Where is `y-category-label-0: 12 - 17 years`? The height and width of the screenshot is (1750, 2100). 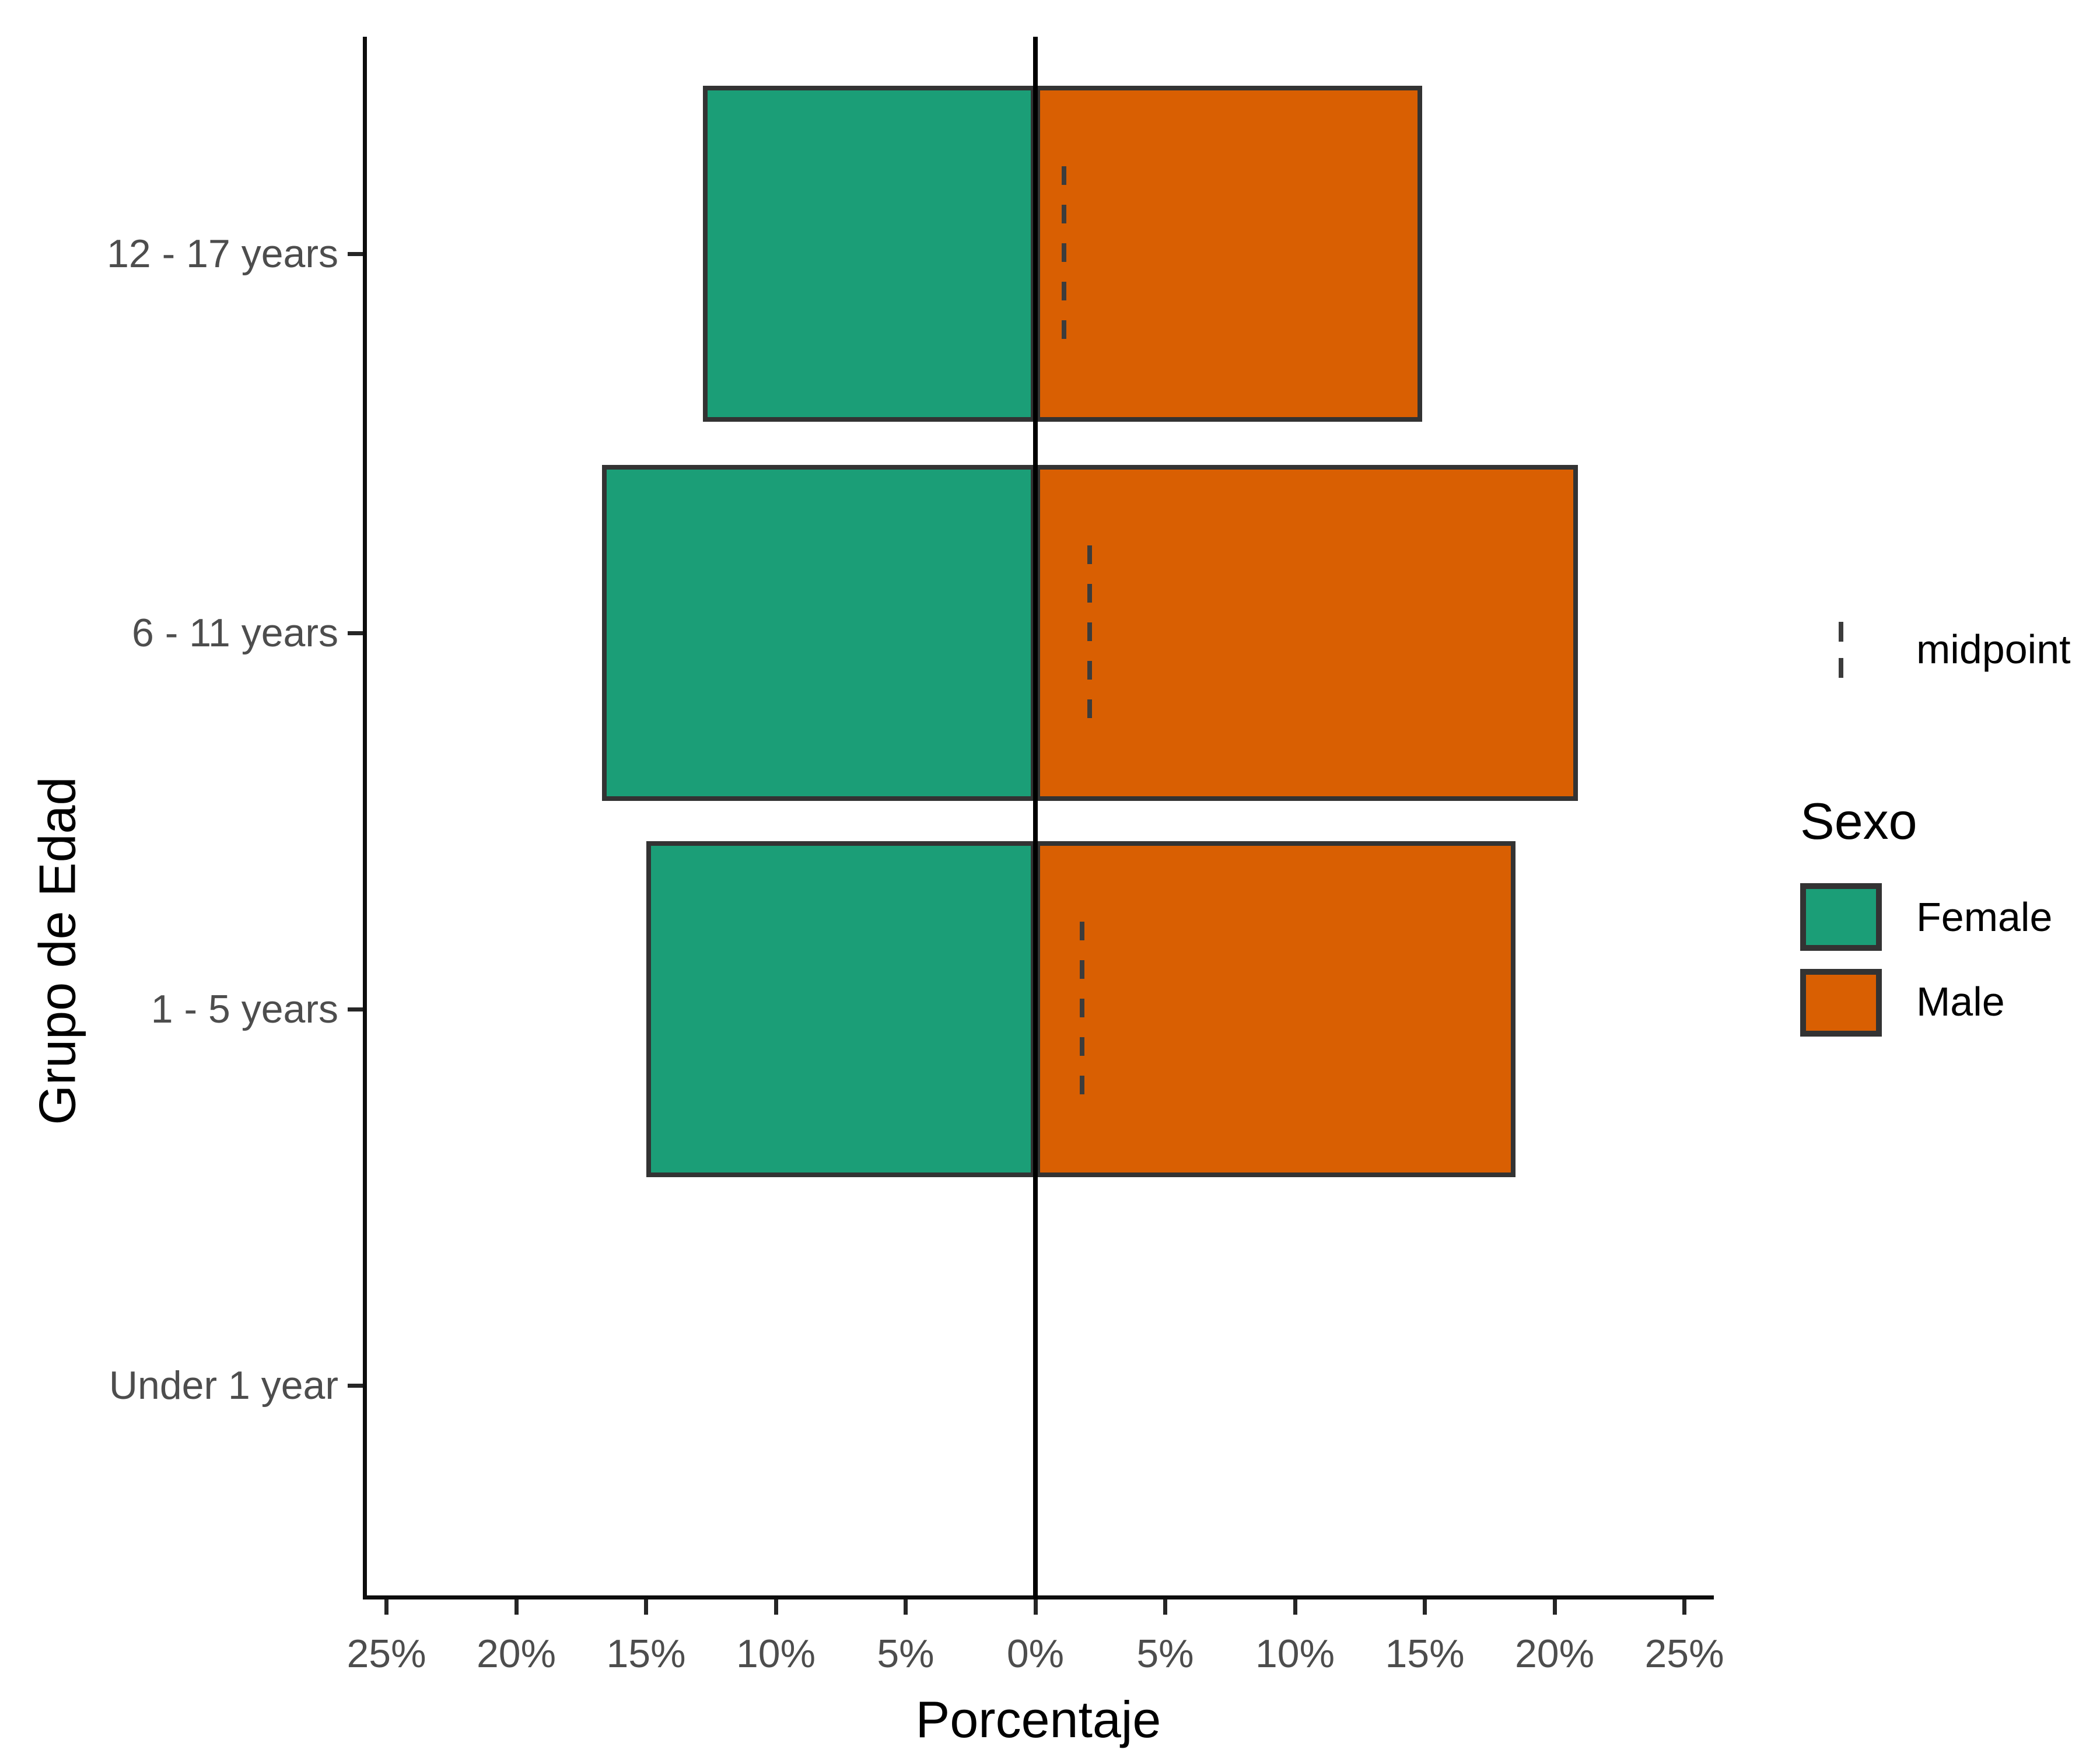
y-category-label-0: 12 - 17 years is located at coordinates (222, 254).